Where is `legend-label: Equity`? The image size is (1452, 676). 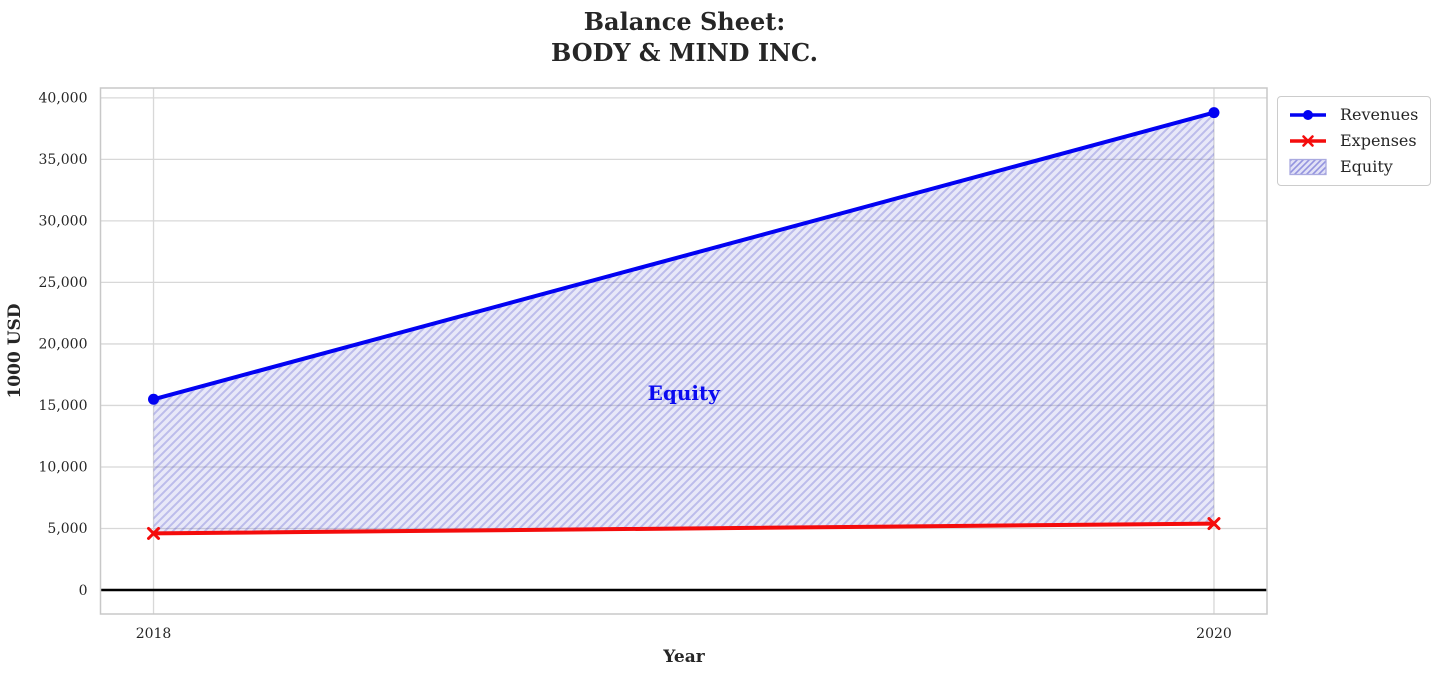
legend-label: Equity is located at coordinates (1366, 166).